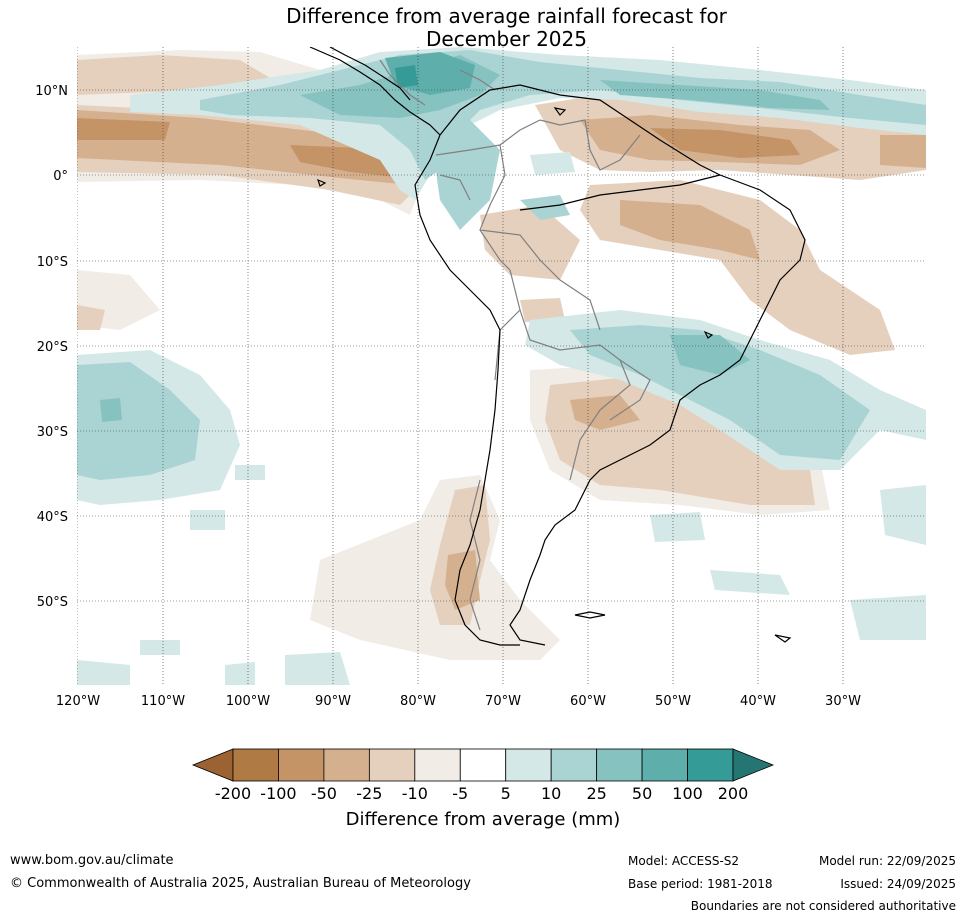 This screenshot has width=965, height=919. Describe the element at coordinates (642, 793) in the screenshot. I see `colorbar-tick-label: 50` at that location.